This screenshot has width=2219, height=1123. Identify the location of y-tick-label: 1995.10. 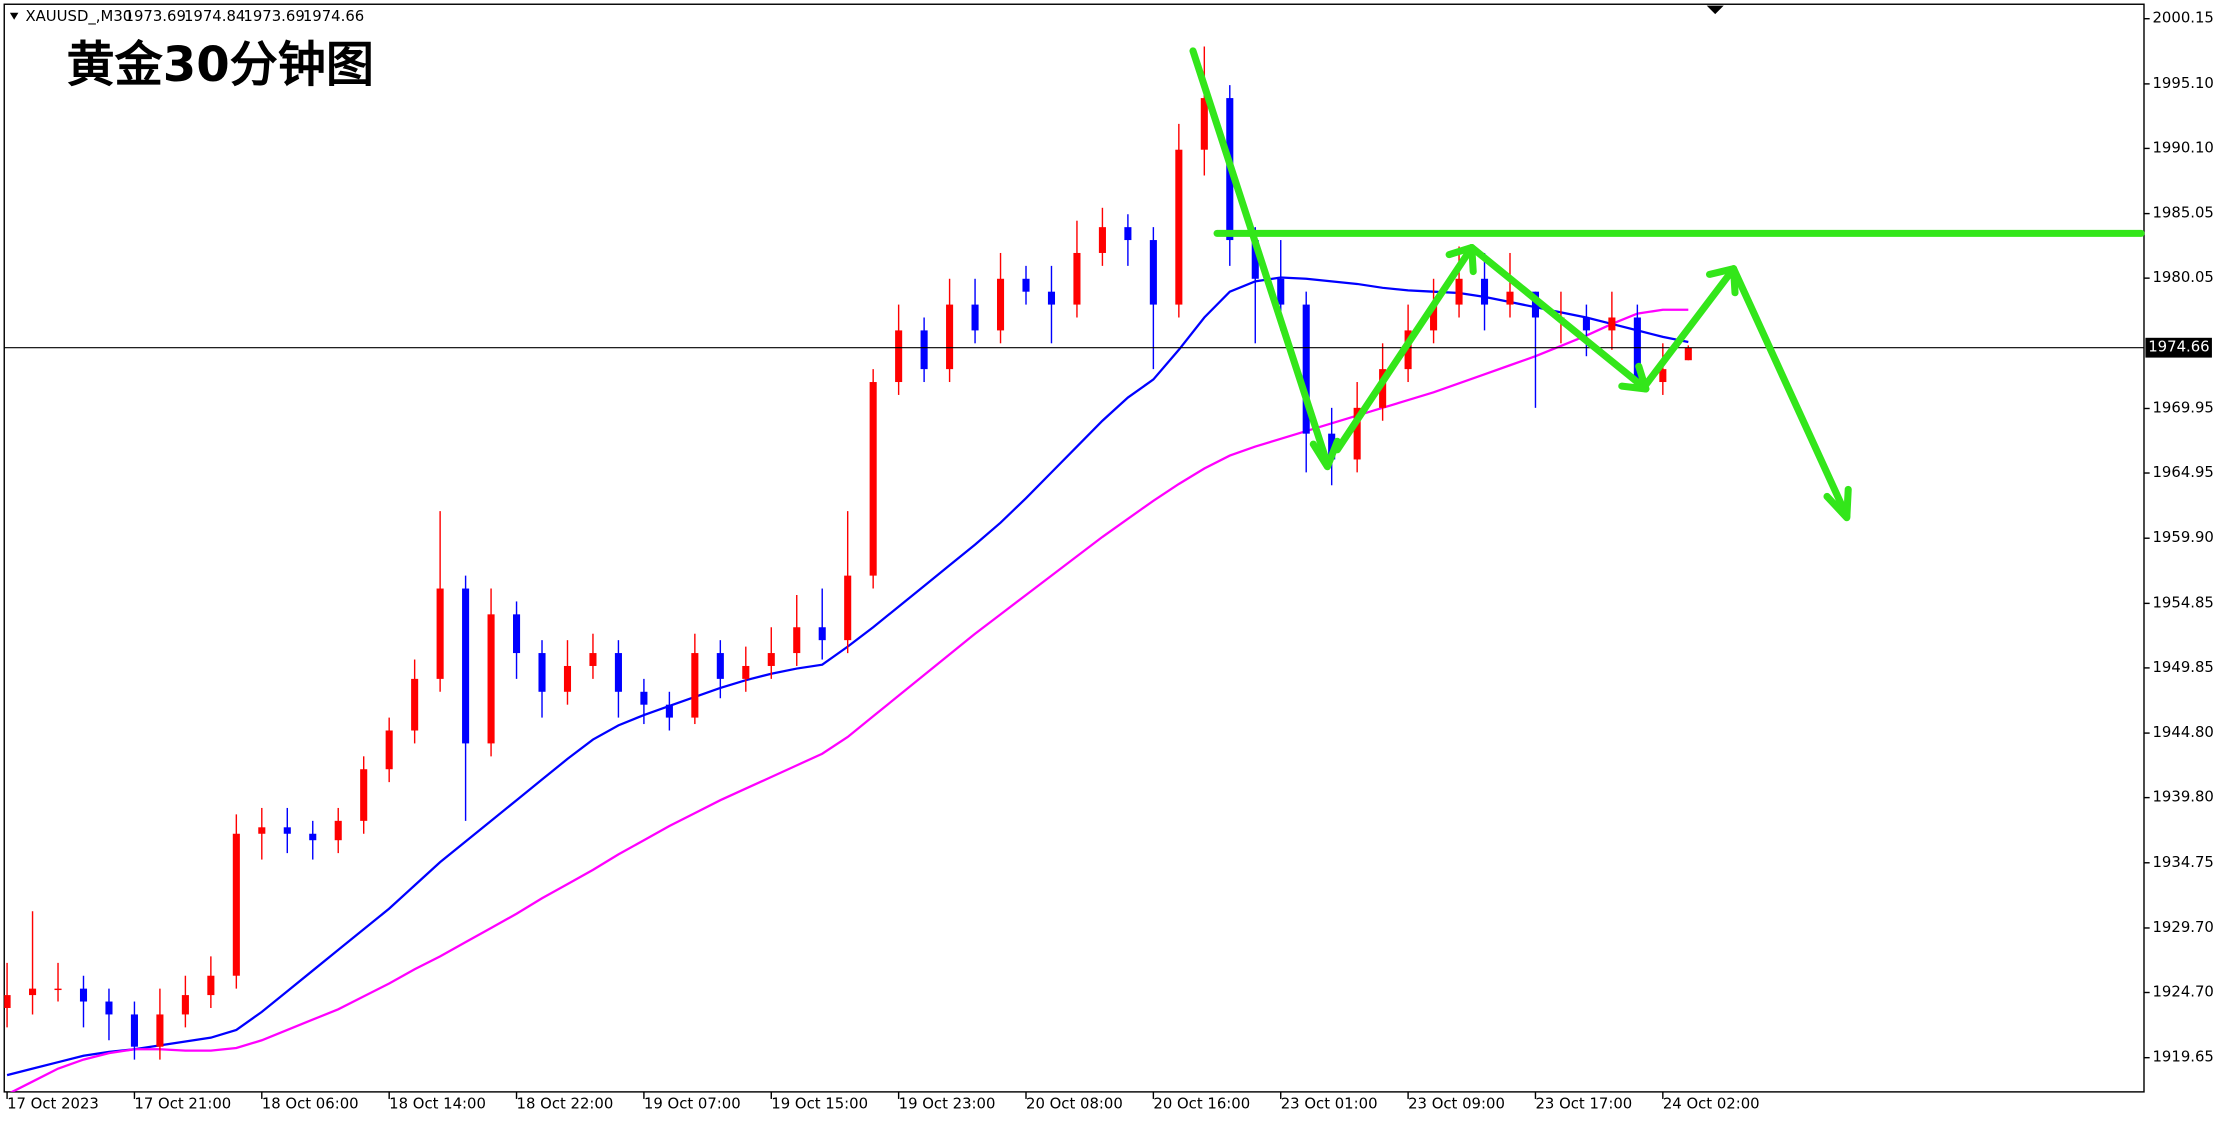
(2182, 83).